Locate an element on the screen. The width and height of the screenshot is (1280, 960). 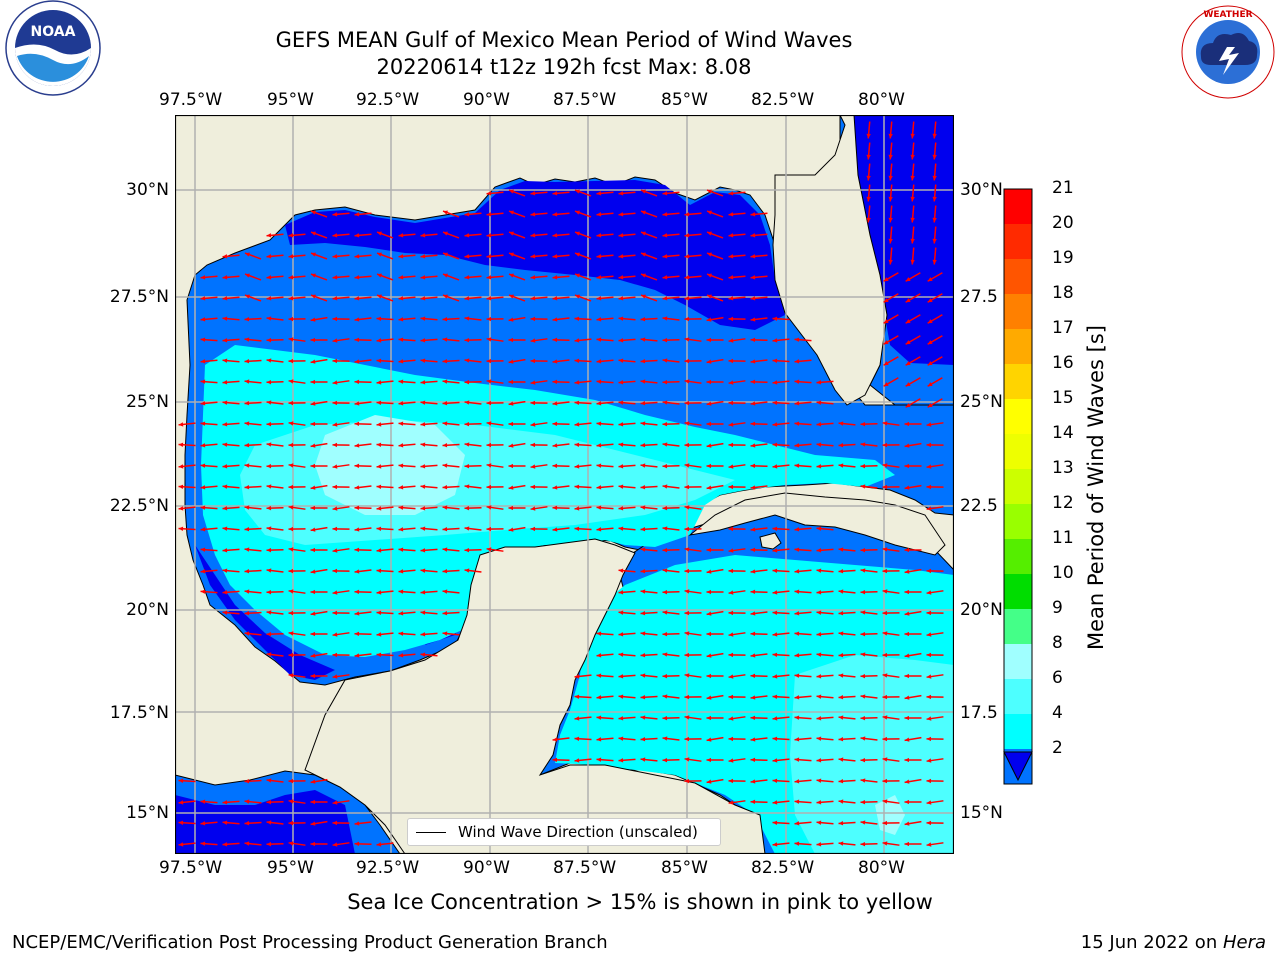
lon-label-top-8: 80°W is located at coordinates (881, 100).